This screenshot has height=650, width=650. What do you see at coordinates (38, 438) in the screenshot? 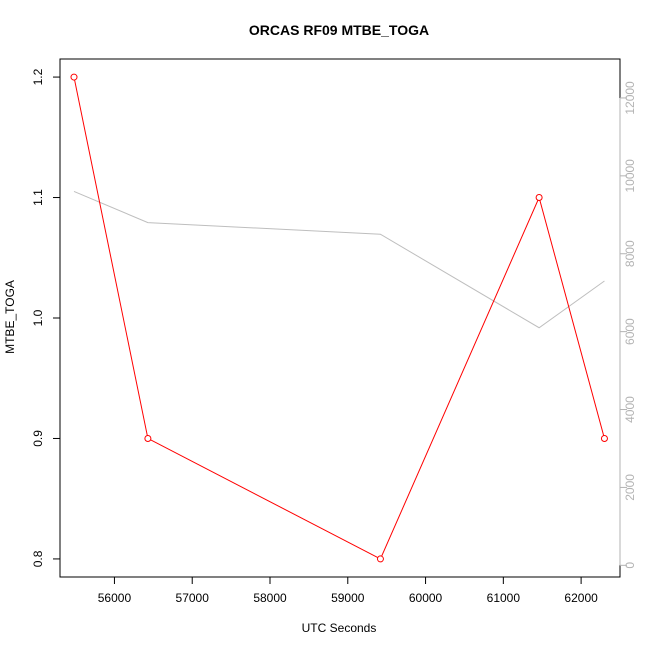
I see `y-tick-label: 0.9` at bounding box center [38, 438].